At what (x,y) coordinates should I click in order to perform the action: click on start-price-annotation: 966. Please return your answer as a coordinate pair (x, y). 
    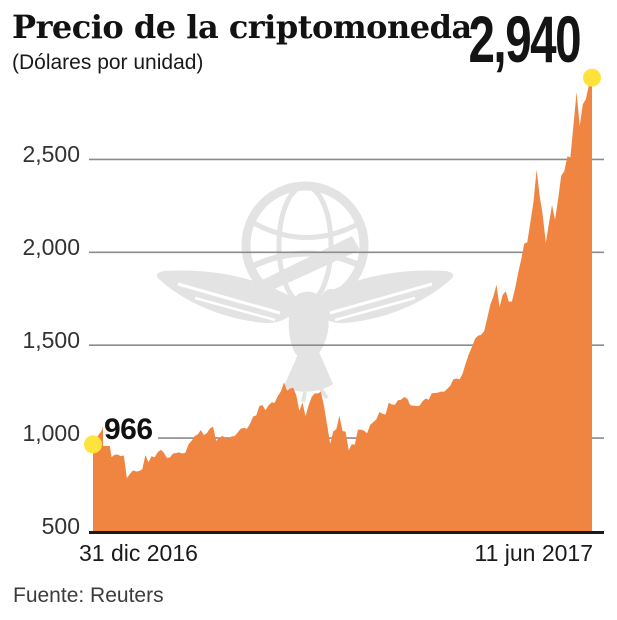
    Looking at the image, I should click on (130, 430).